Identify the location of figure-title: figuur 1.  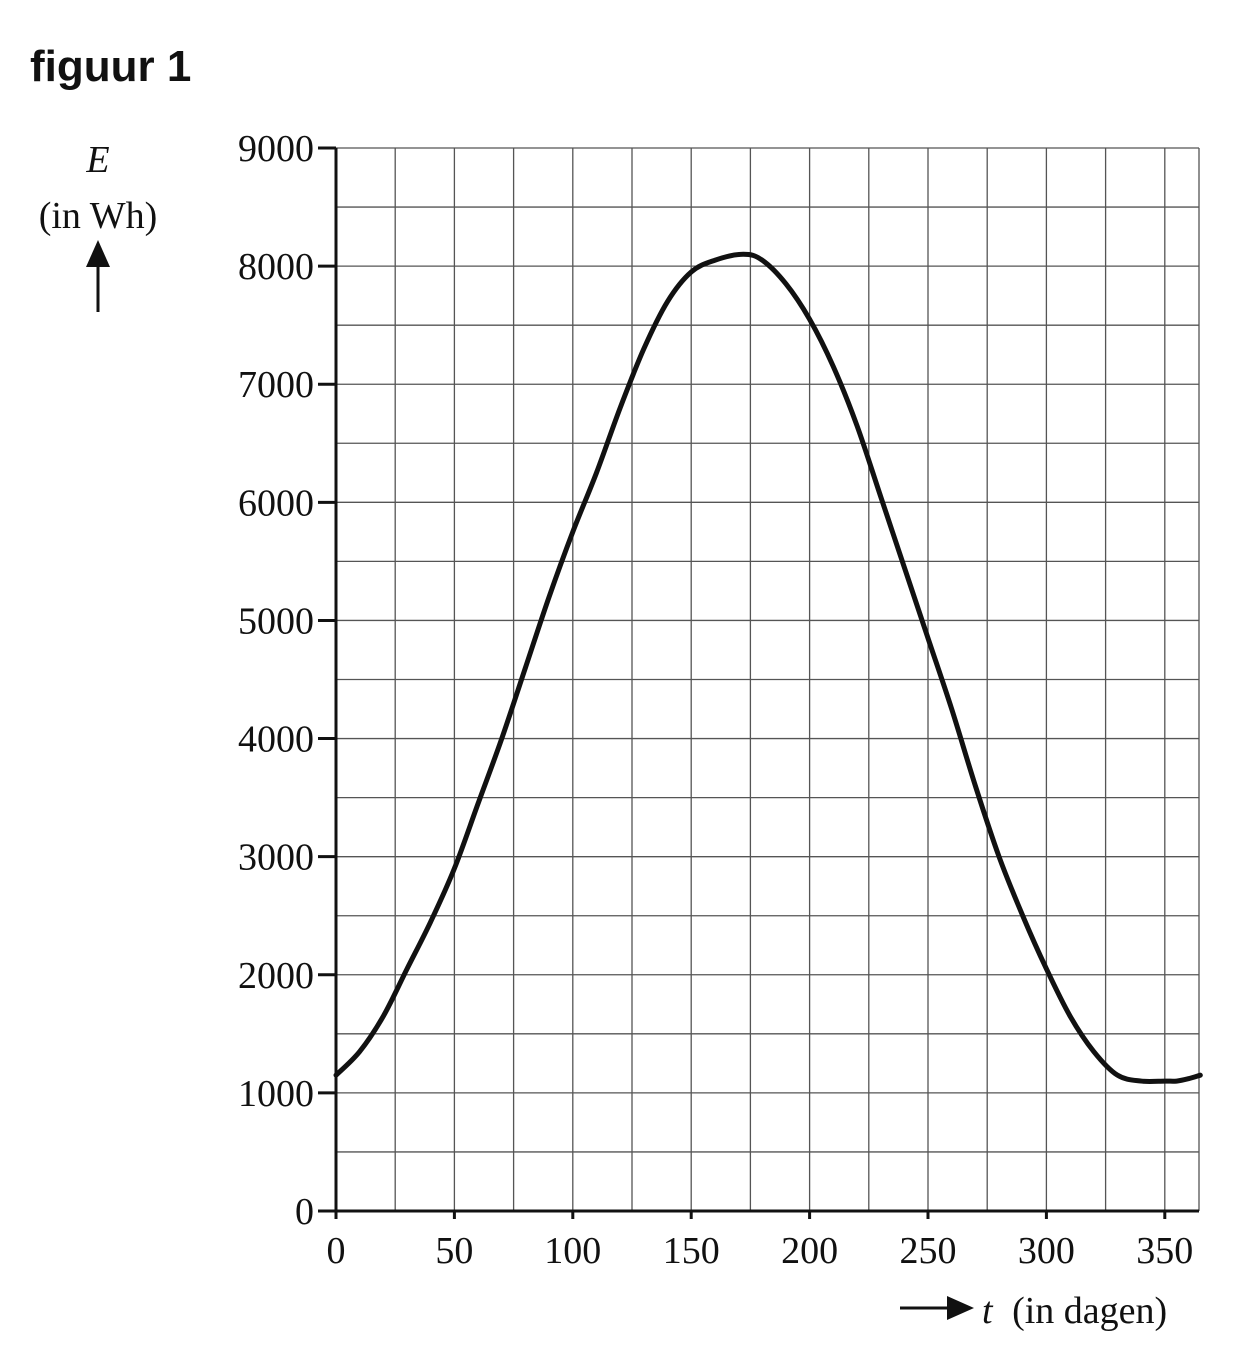
(111, 66).